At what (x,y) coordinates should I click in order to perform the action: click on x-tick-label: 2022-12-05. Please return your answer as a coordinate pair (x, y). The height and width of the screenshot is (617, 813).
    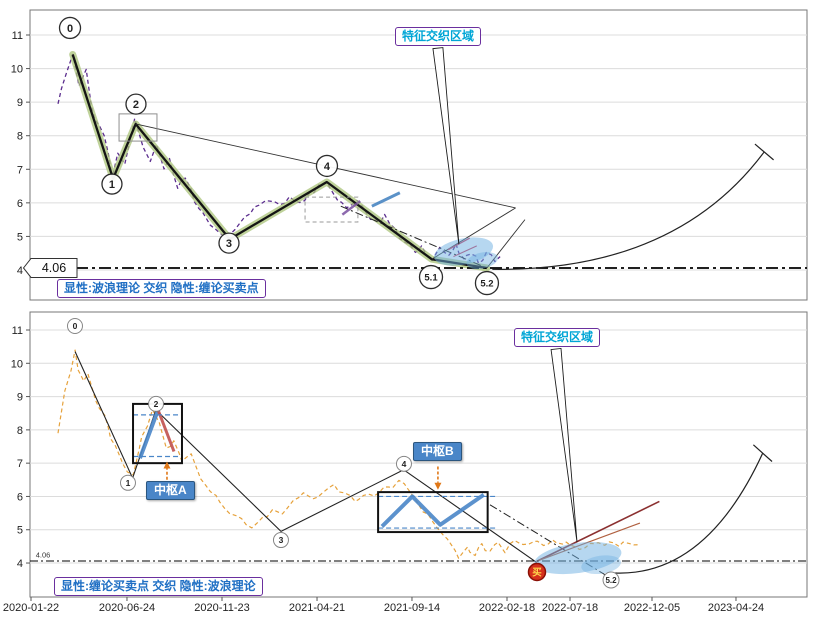
    Looking at the image, I should click on (652, 608).